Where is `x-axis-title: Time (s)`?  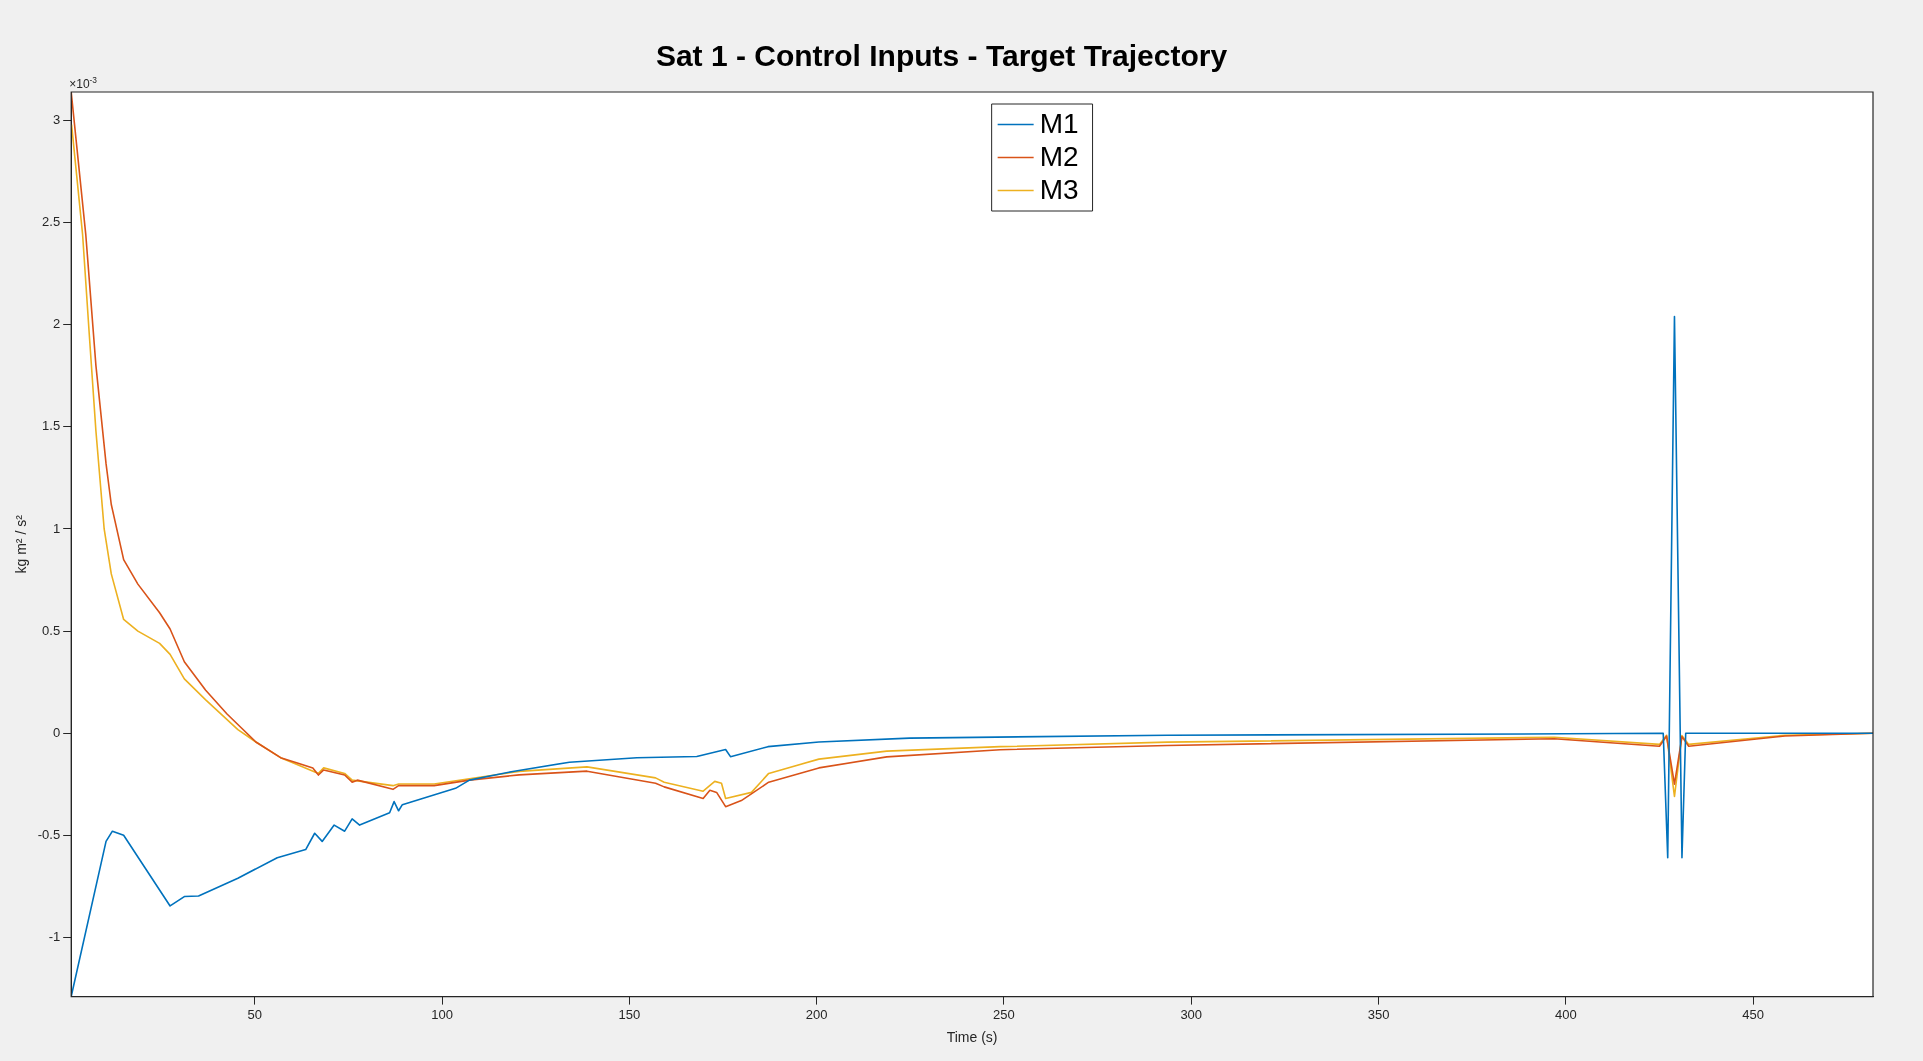 x-axis-title: Time (s) is located at coordinates (972, 1037).